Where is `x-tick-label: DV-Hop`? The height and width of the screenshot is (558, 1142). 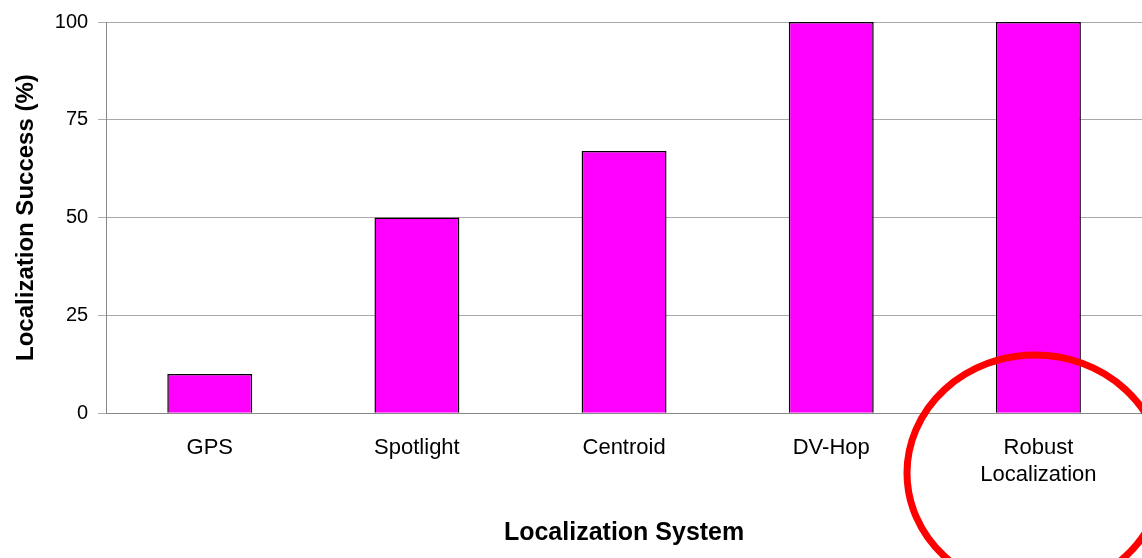 x-tick-label: DV-Hop is located at coordinates (831, 447).